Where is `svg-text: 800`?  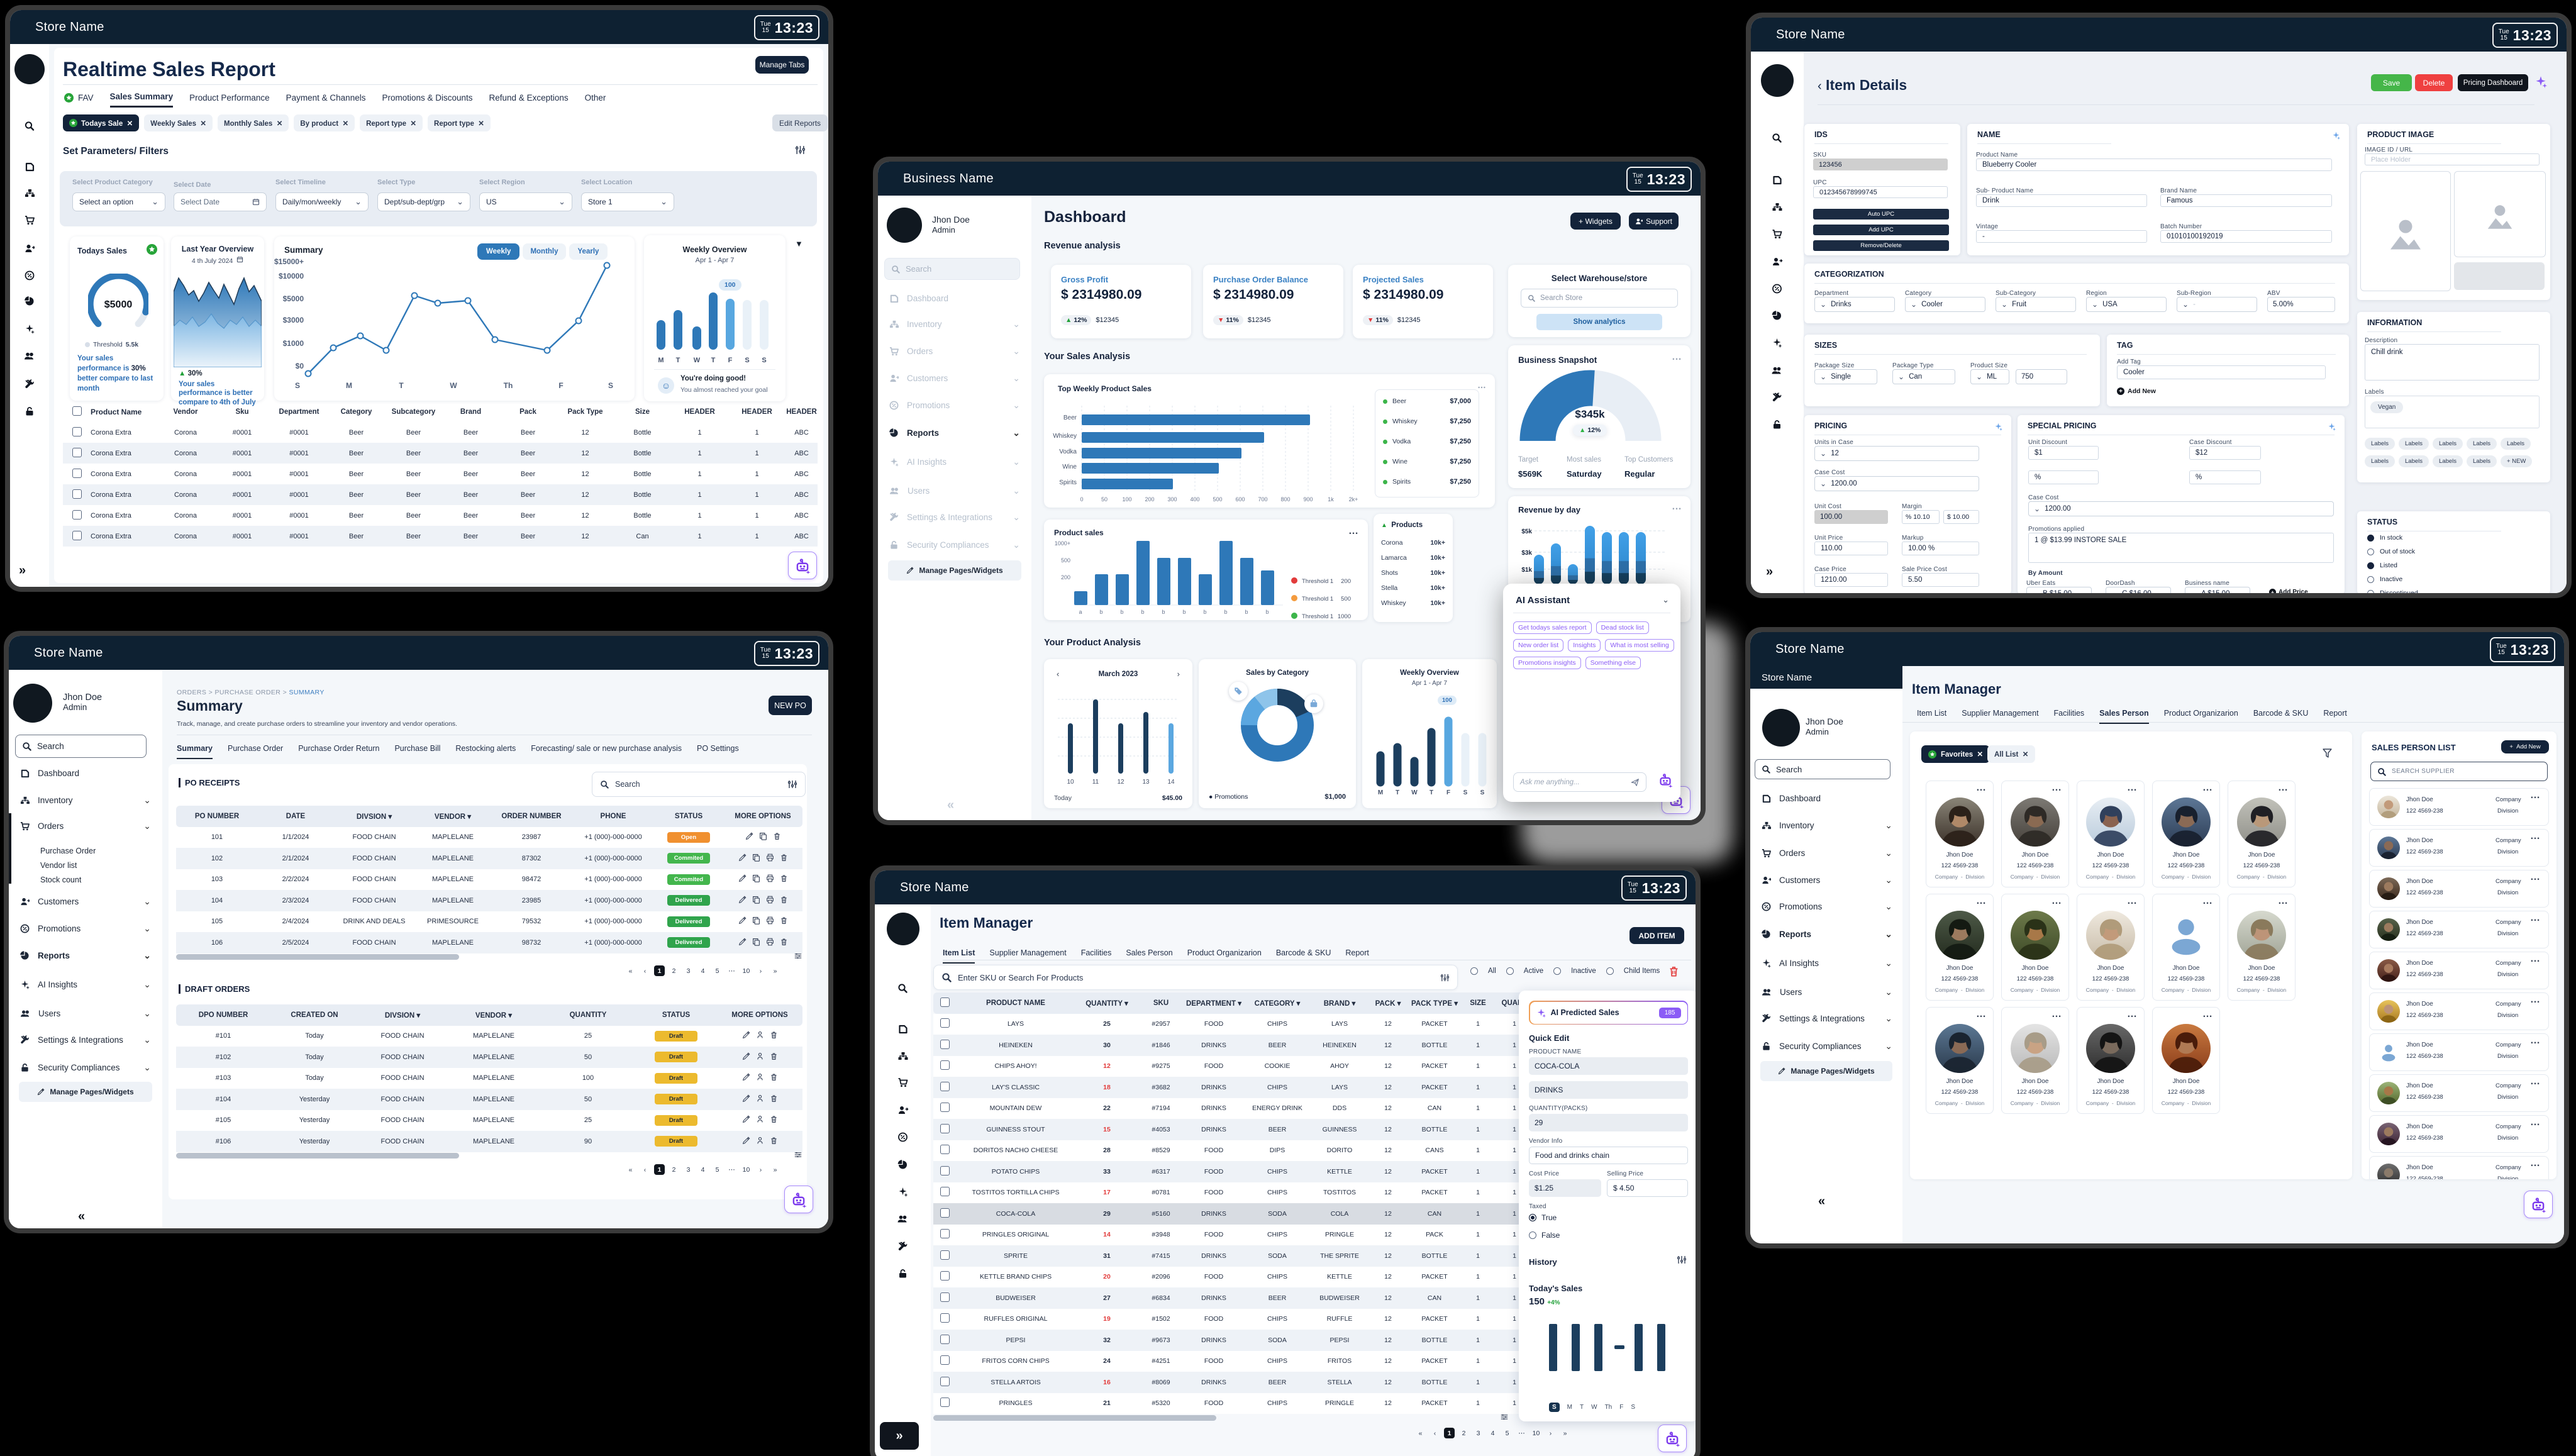 svg-text: 800 is located at coordinates (1285, 499).